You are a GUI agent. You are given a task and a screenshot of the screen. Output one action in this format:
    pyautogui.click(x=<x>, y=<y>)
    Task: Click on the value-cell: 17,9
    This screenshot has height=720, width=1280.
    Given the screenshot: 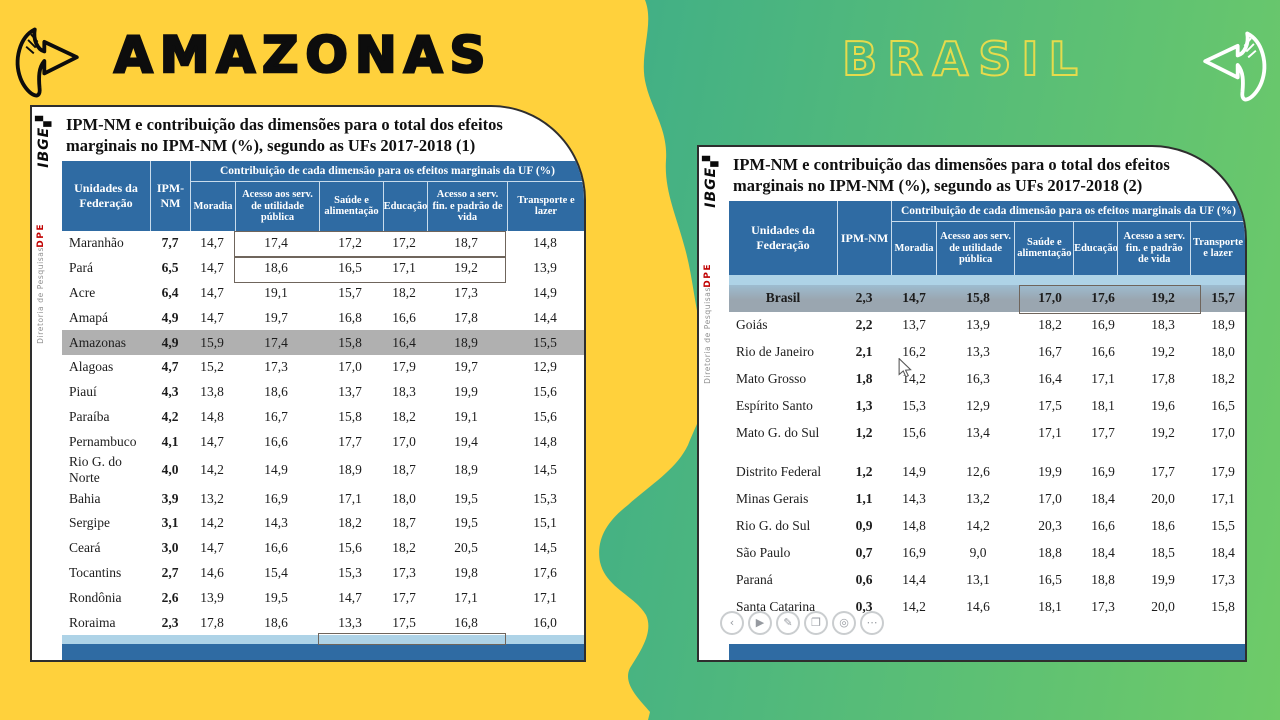 What is the action you would take?
    pyautogui.click(x=404, y=367)
    